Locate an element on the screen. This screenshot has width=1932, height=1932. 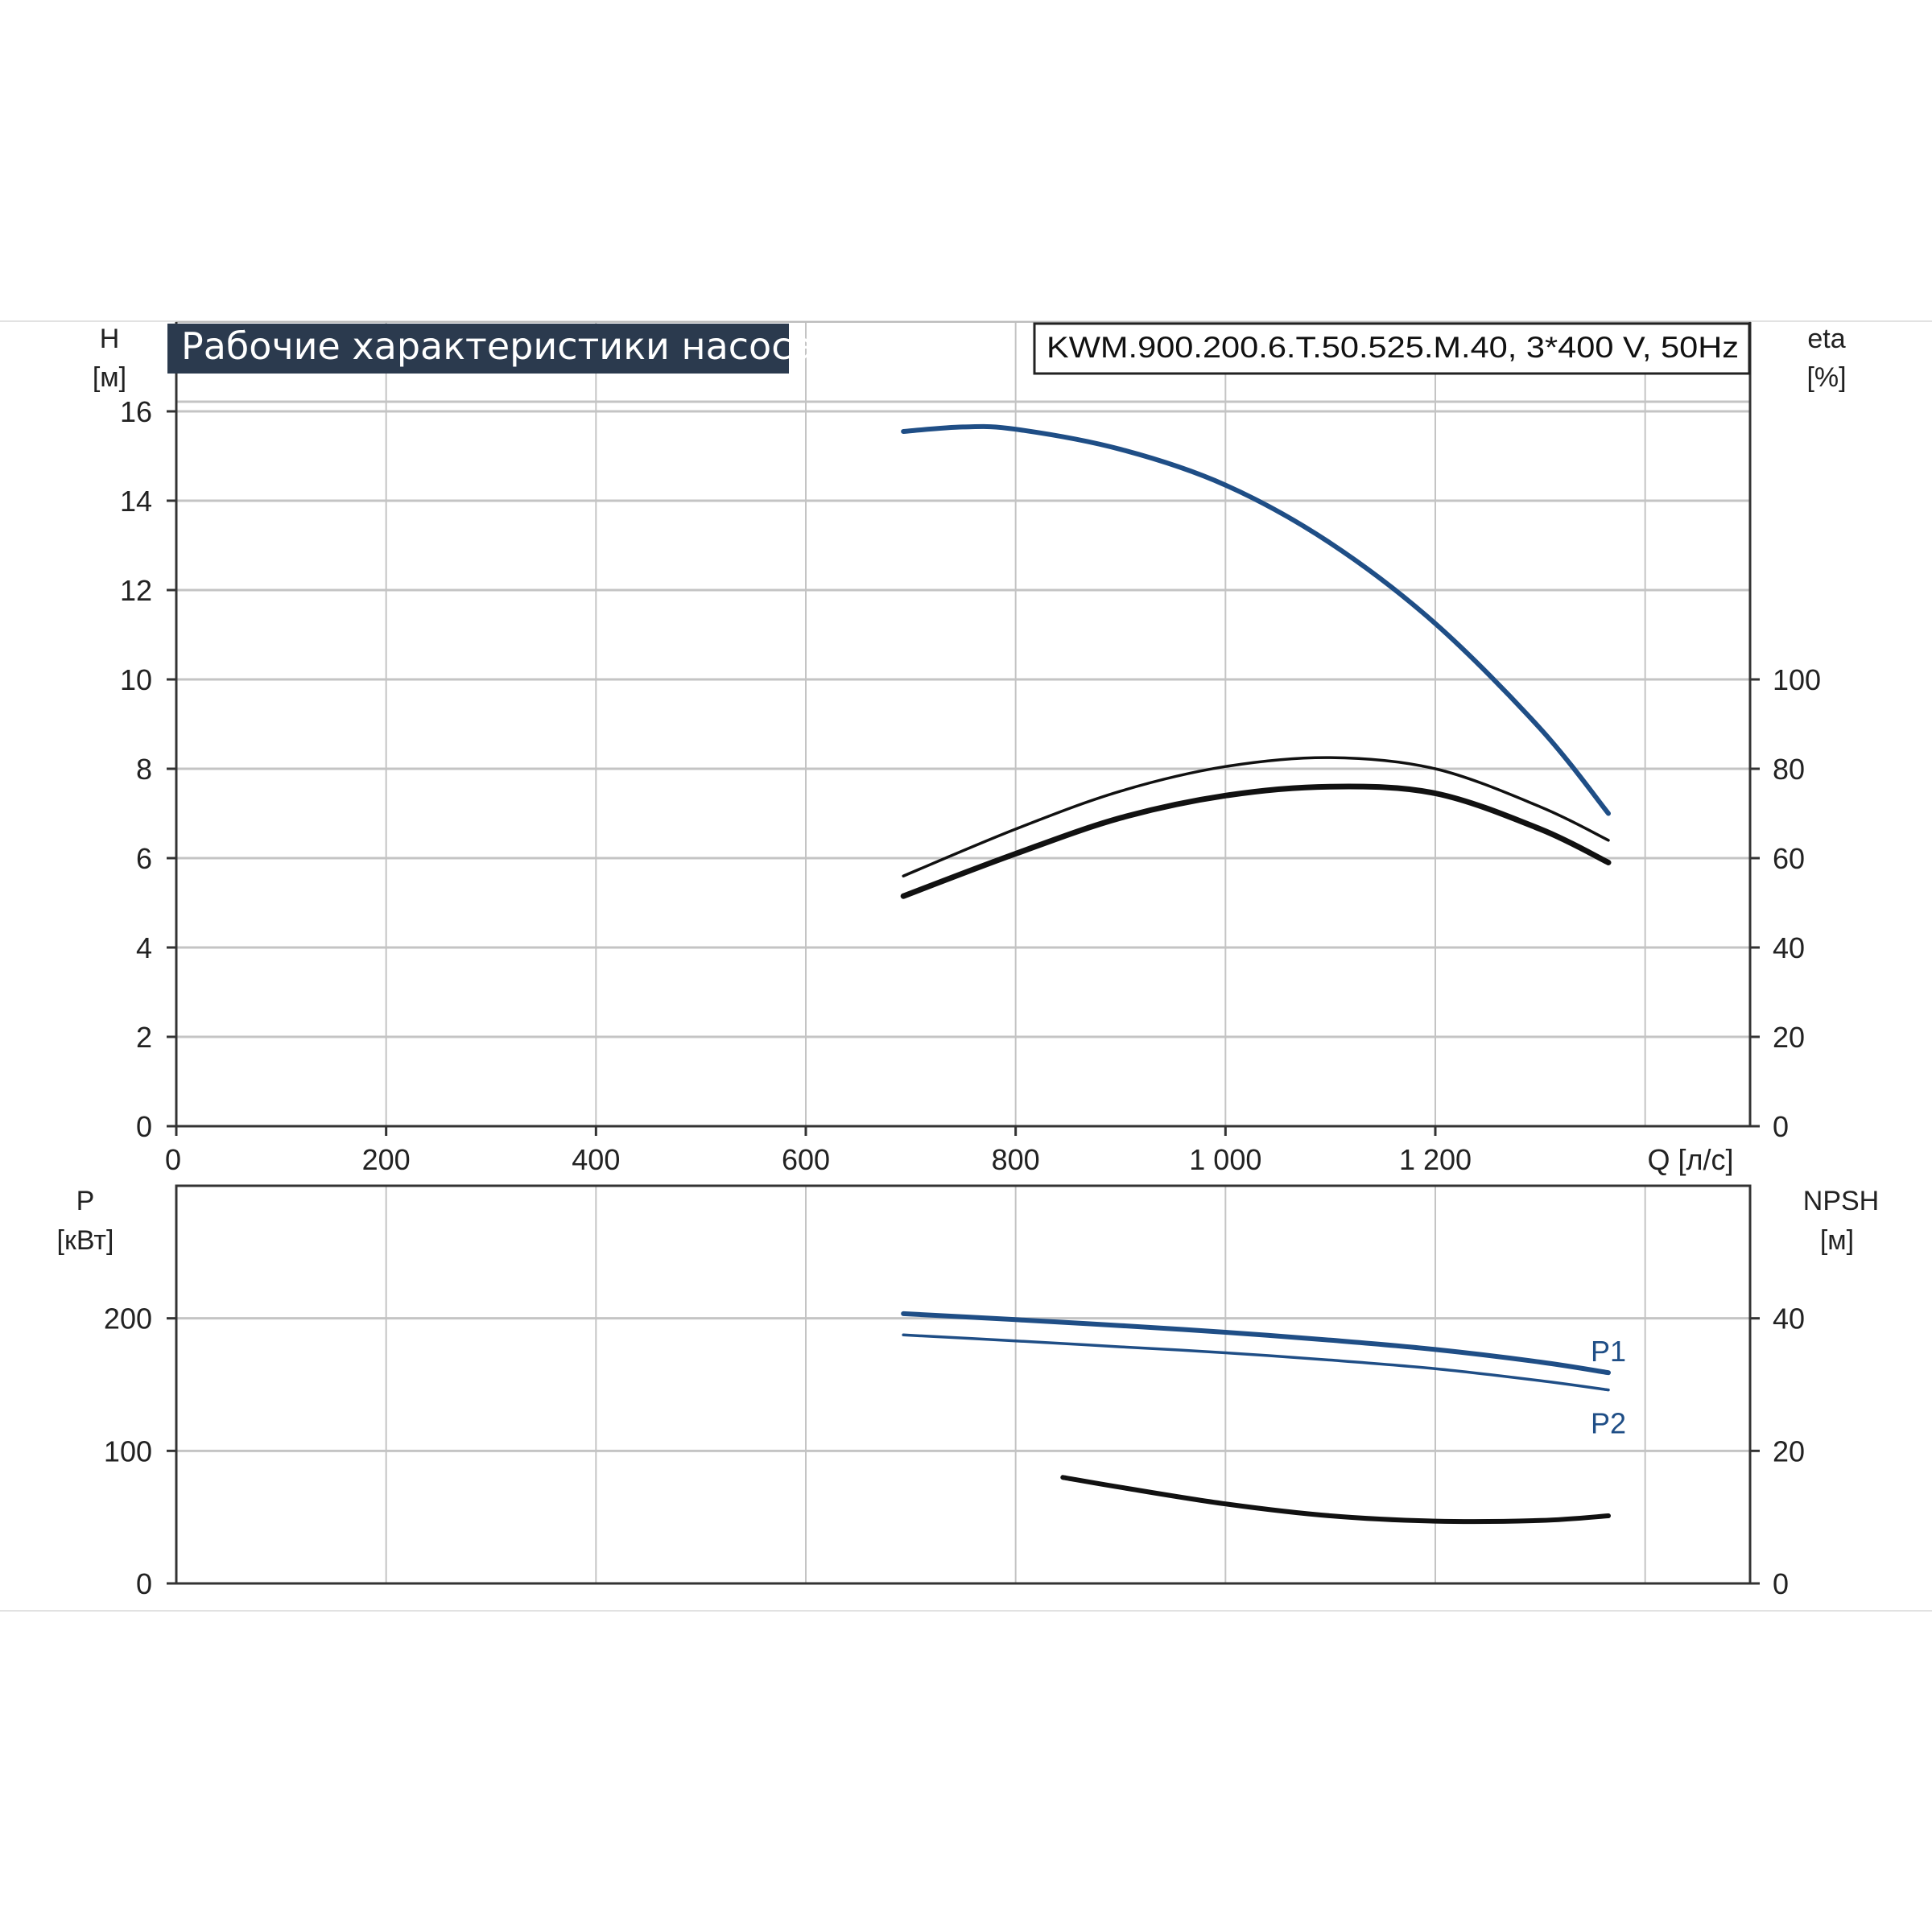
bottom-right-tick-label: 20 is located at coordinates (1789, 1451).